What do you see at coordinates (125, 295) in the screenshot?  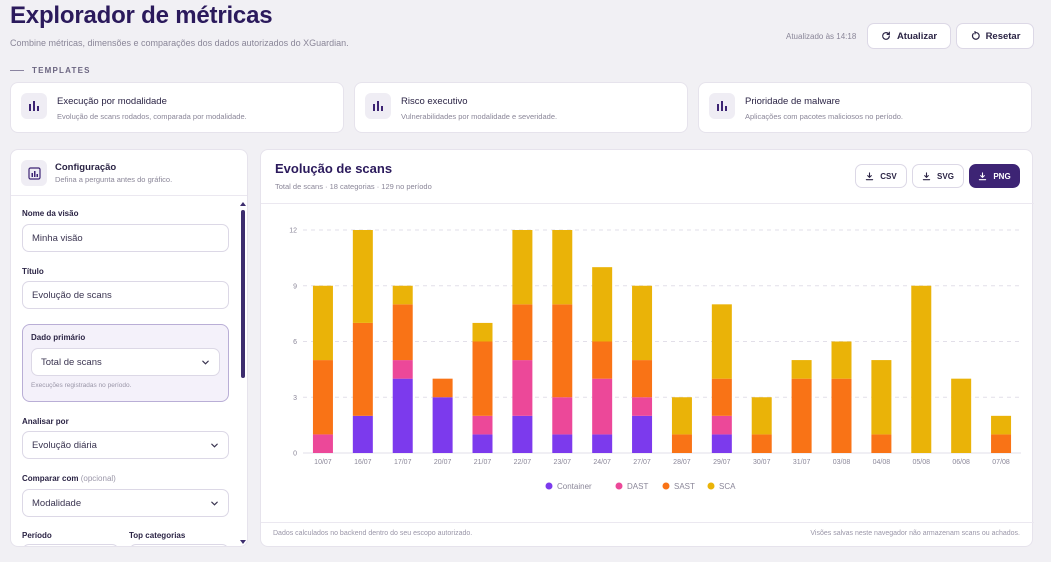 I see `title-field: Evolução de scans` at bounding box center [125, 295].